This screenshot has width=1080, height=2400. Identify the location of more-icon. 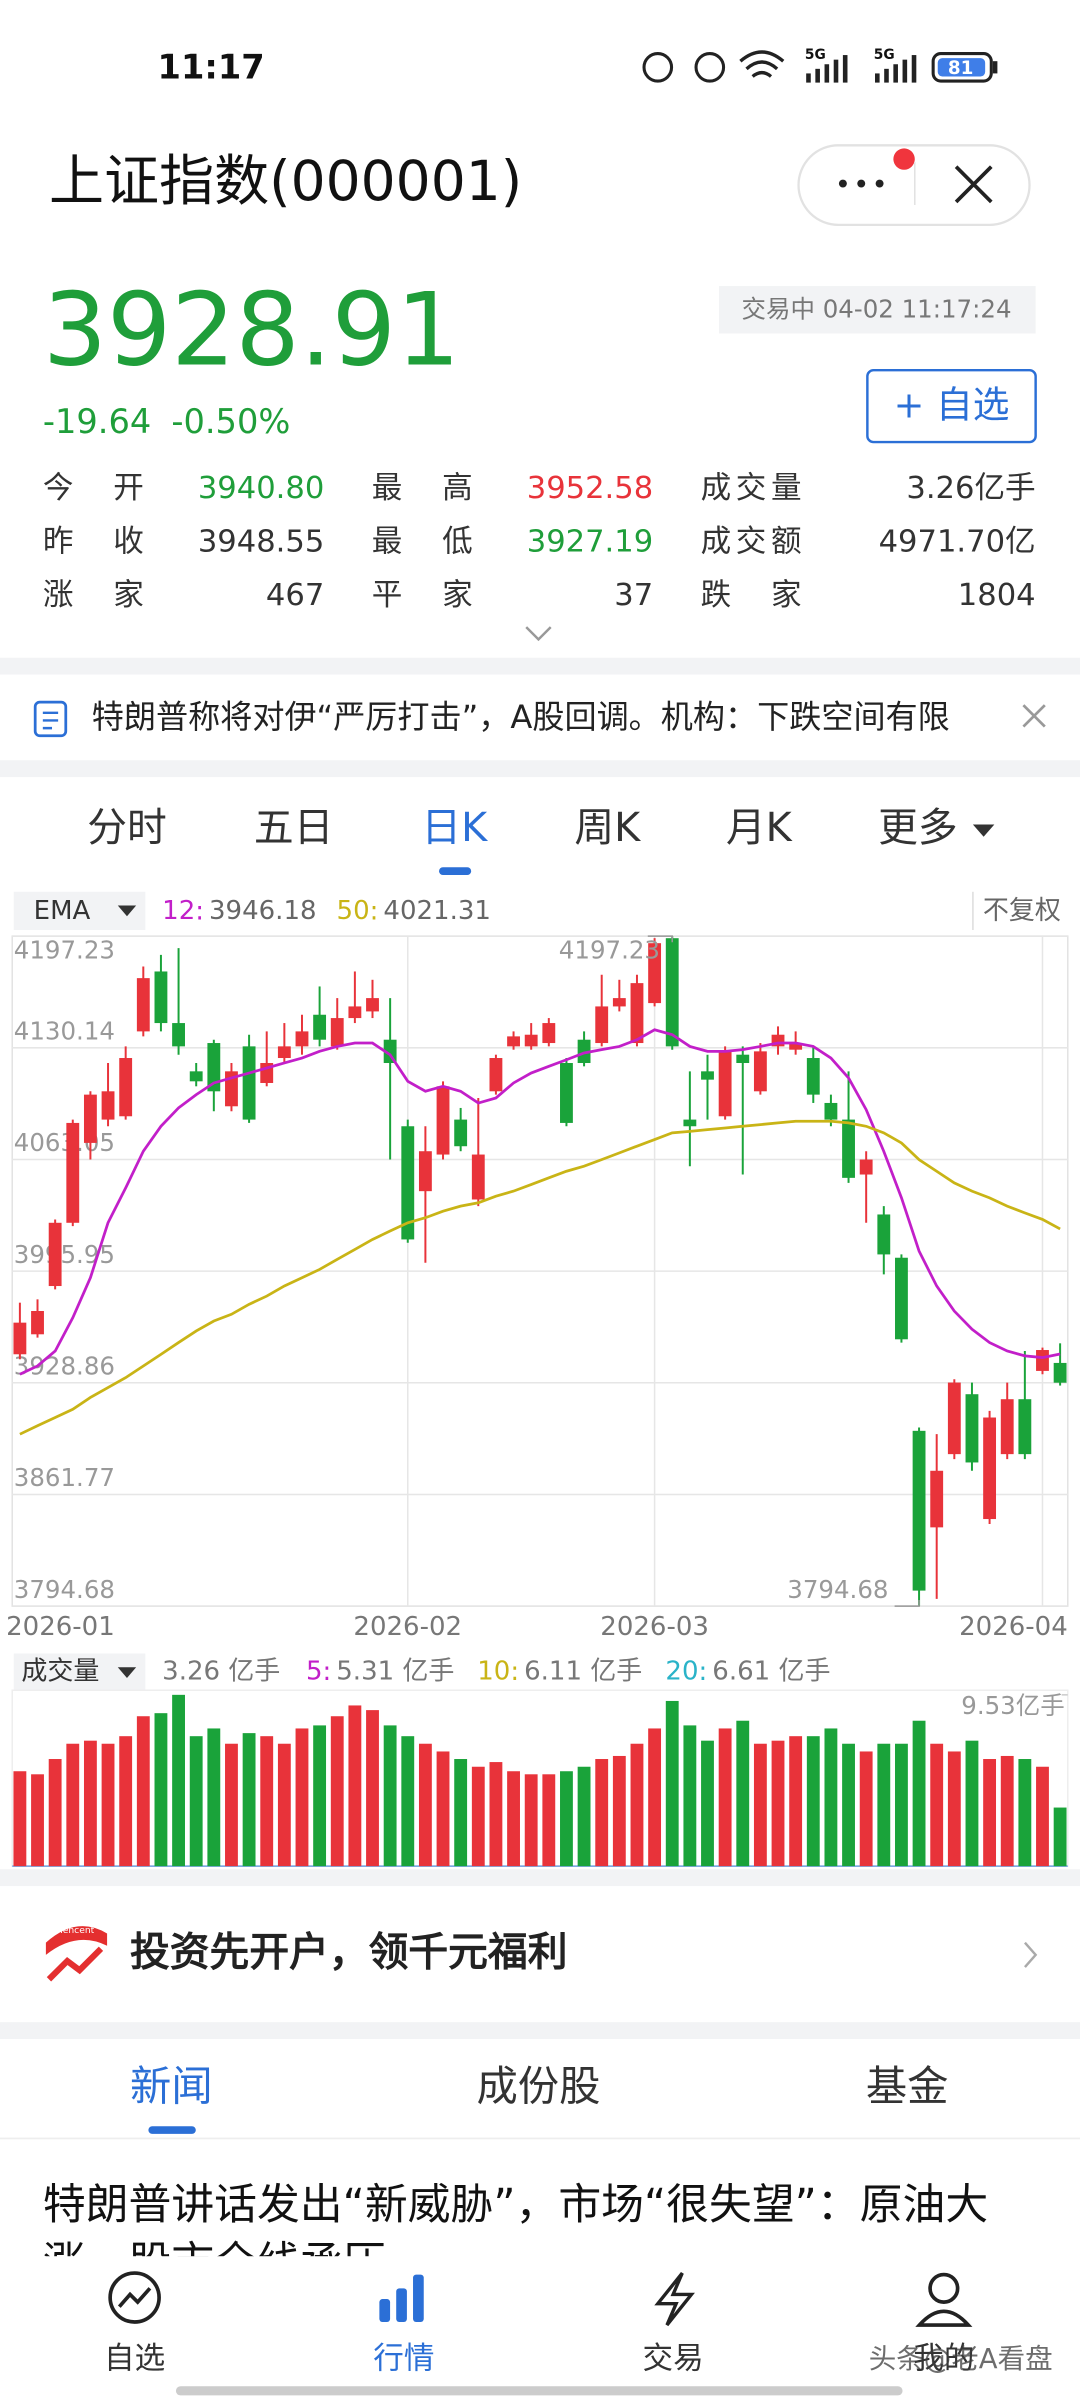
(861, 183).